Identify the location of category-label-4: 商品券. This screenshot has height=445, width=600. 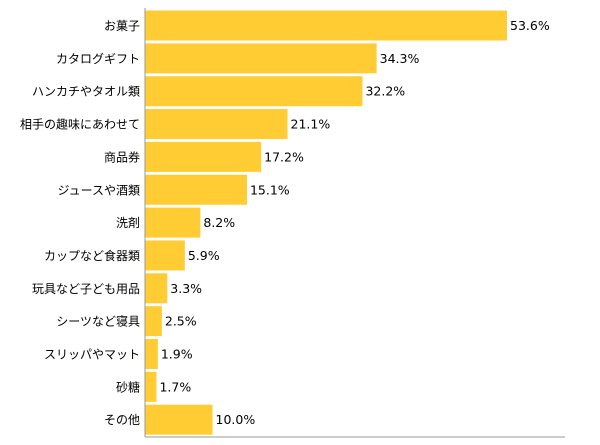
(122, 156).